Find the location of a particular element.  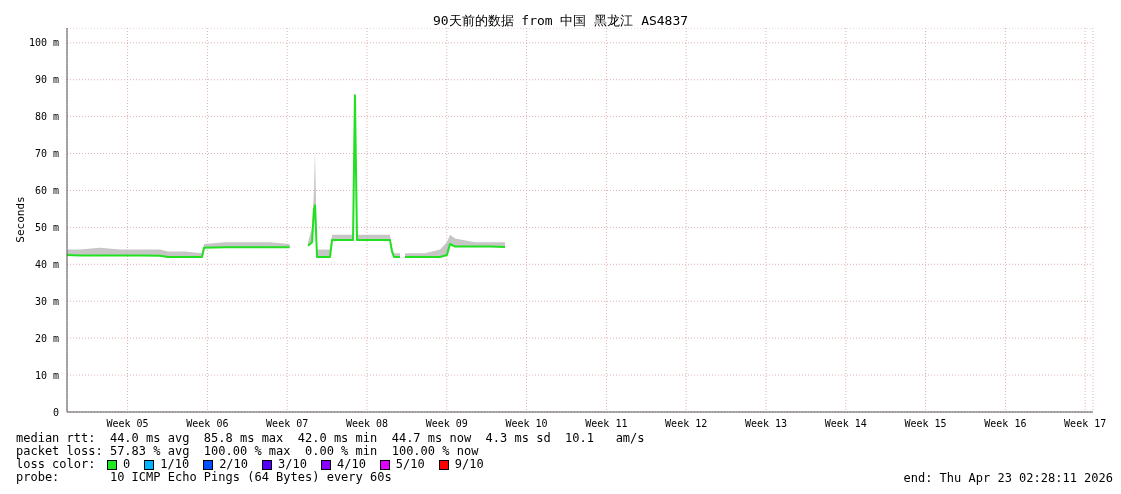

x-tick-label: Week 06 is located at coordinates (207, 424).